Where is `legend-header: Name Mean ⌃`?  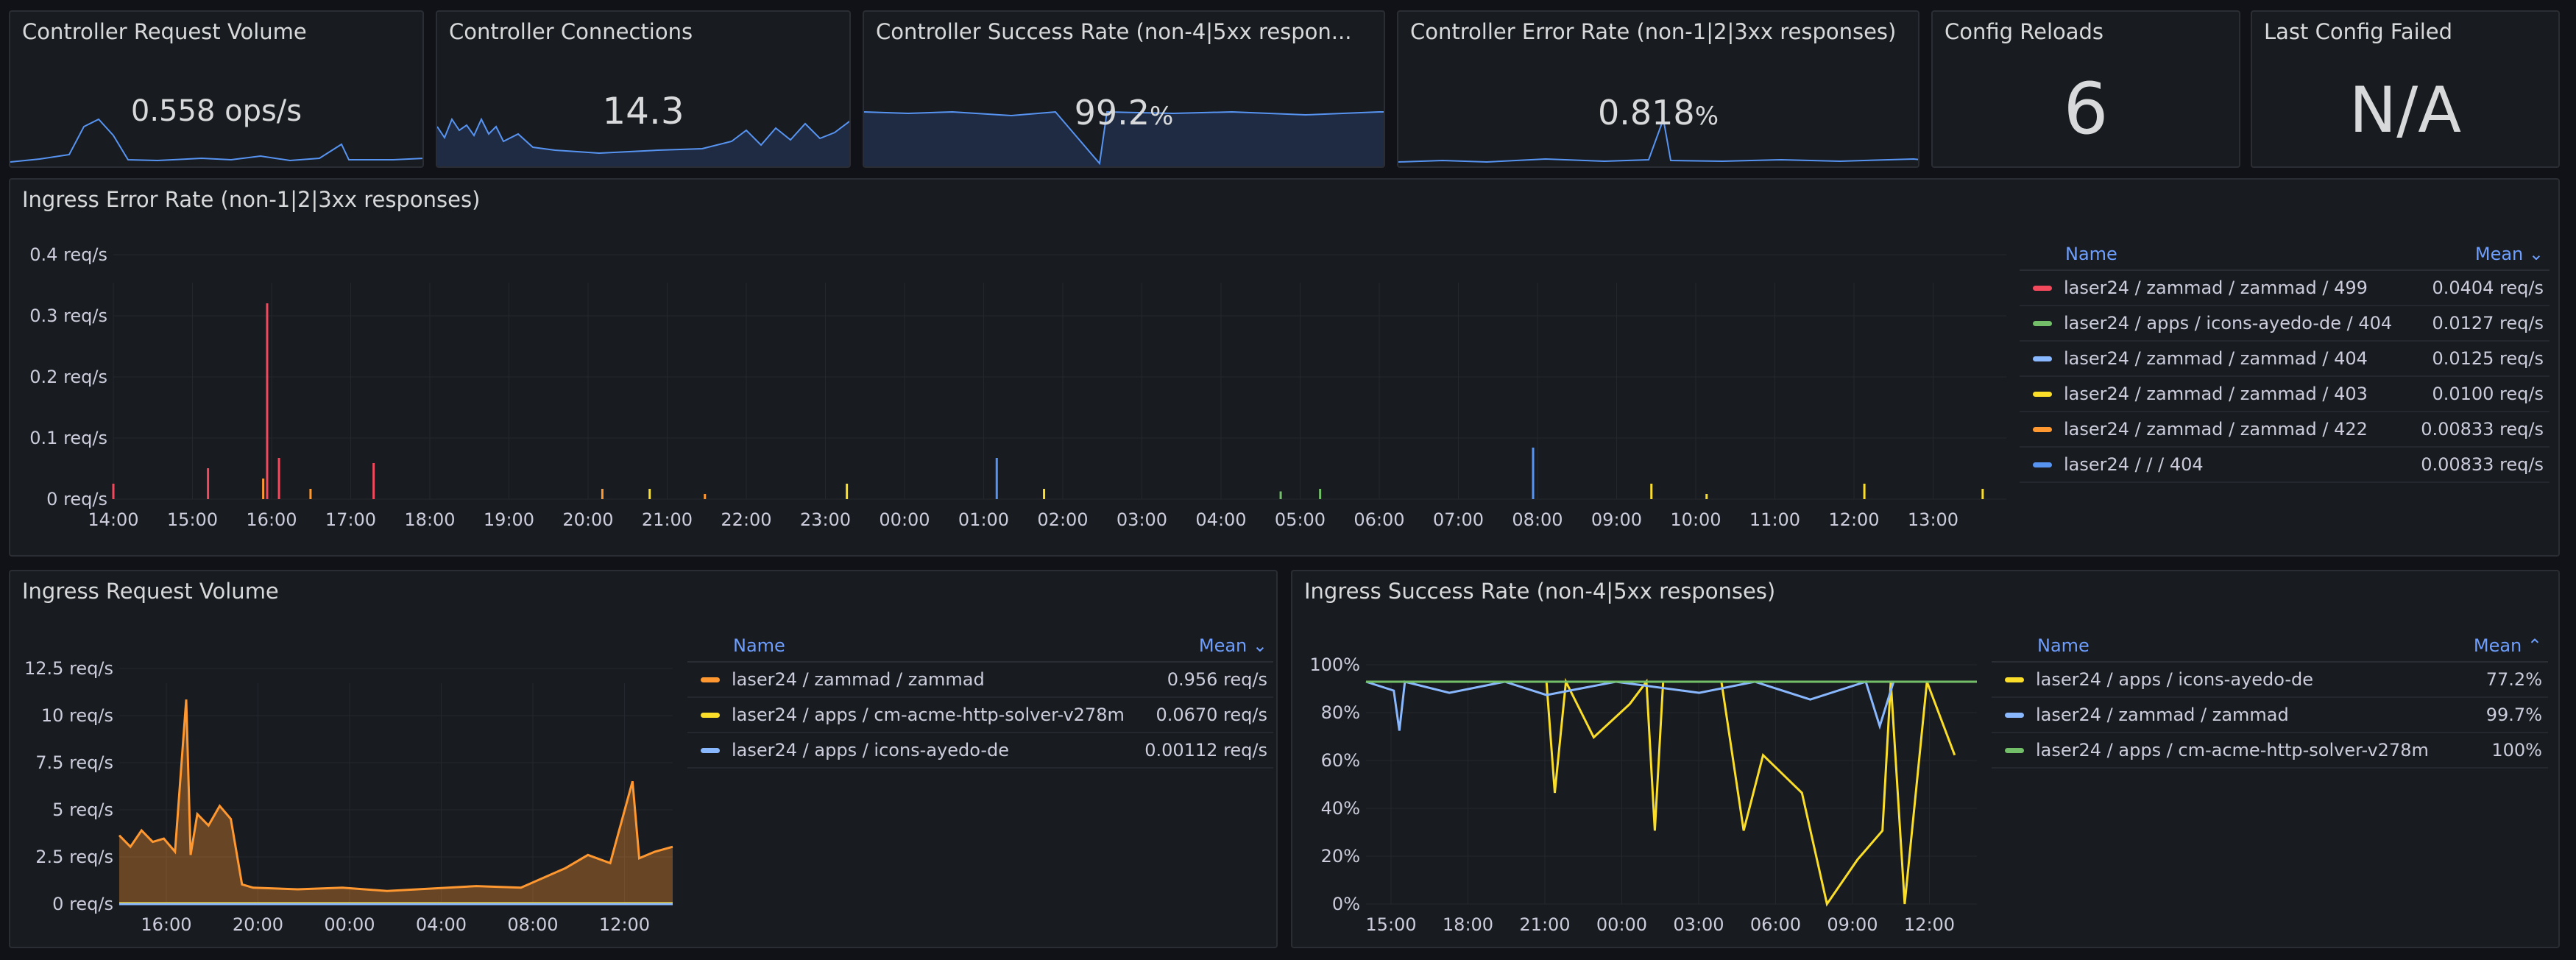
legend-header: Name Mean ⌃ is located at coordinates (2270, 646).